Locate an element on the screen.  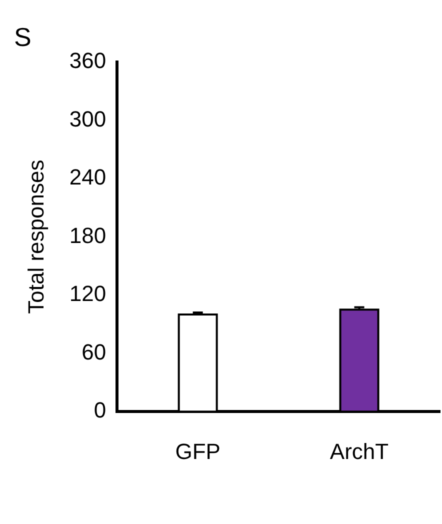
y-tick-label: 240 is located at coordinates (87, 177).